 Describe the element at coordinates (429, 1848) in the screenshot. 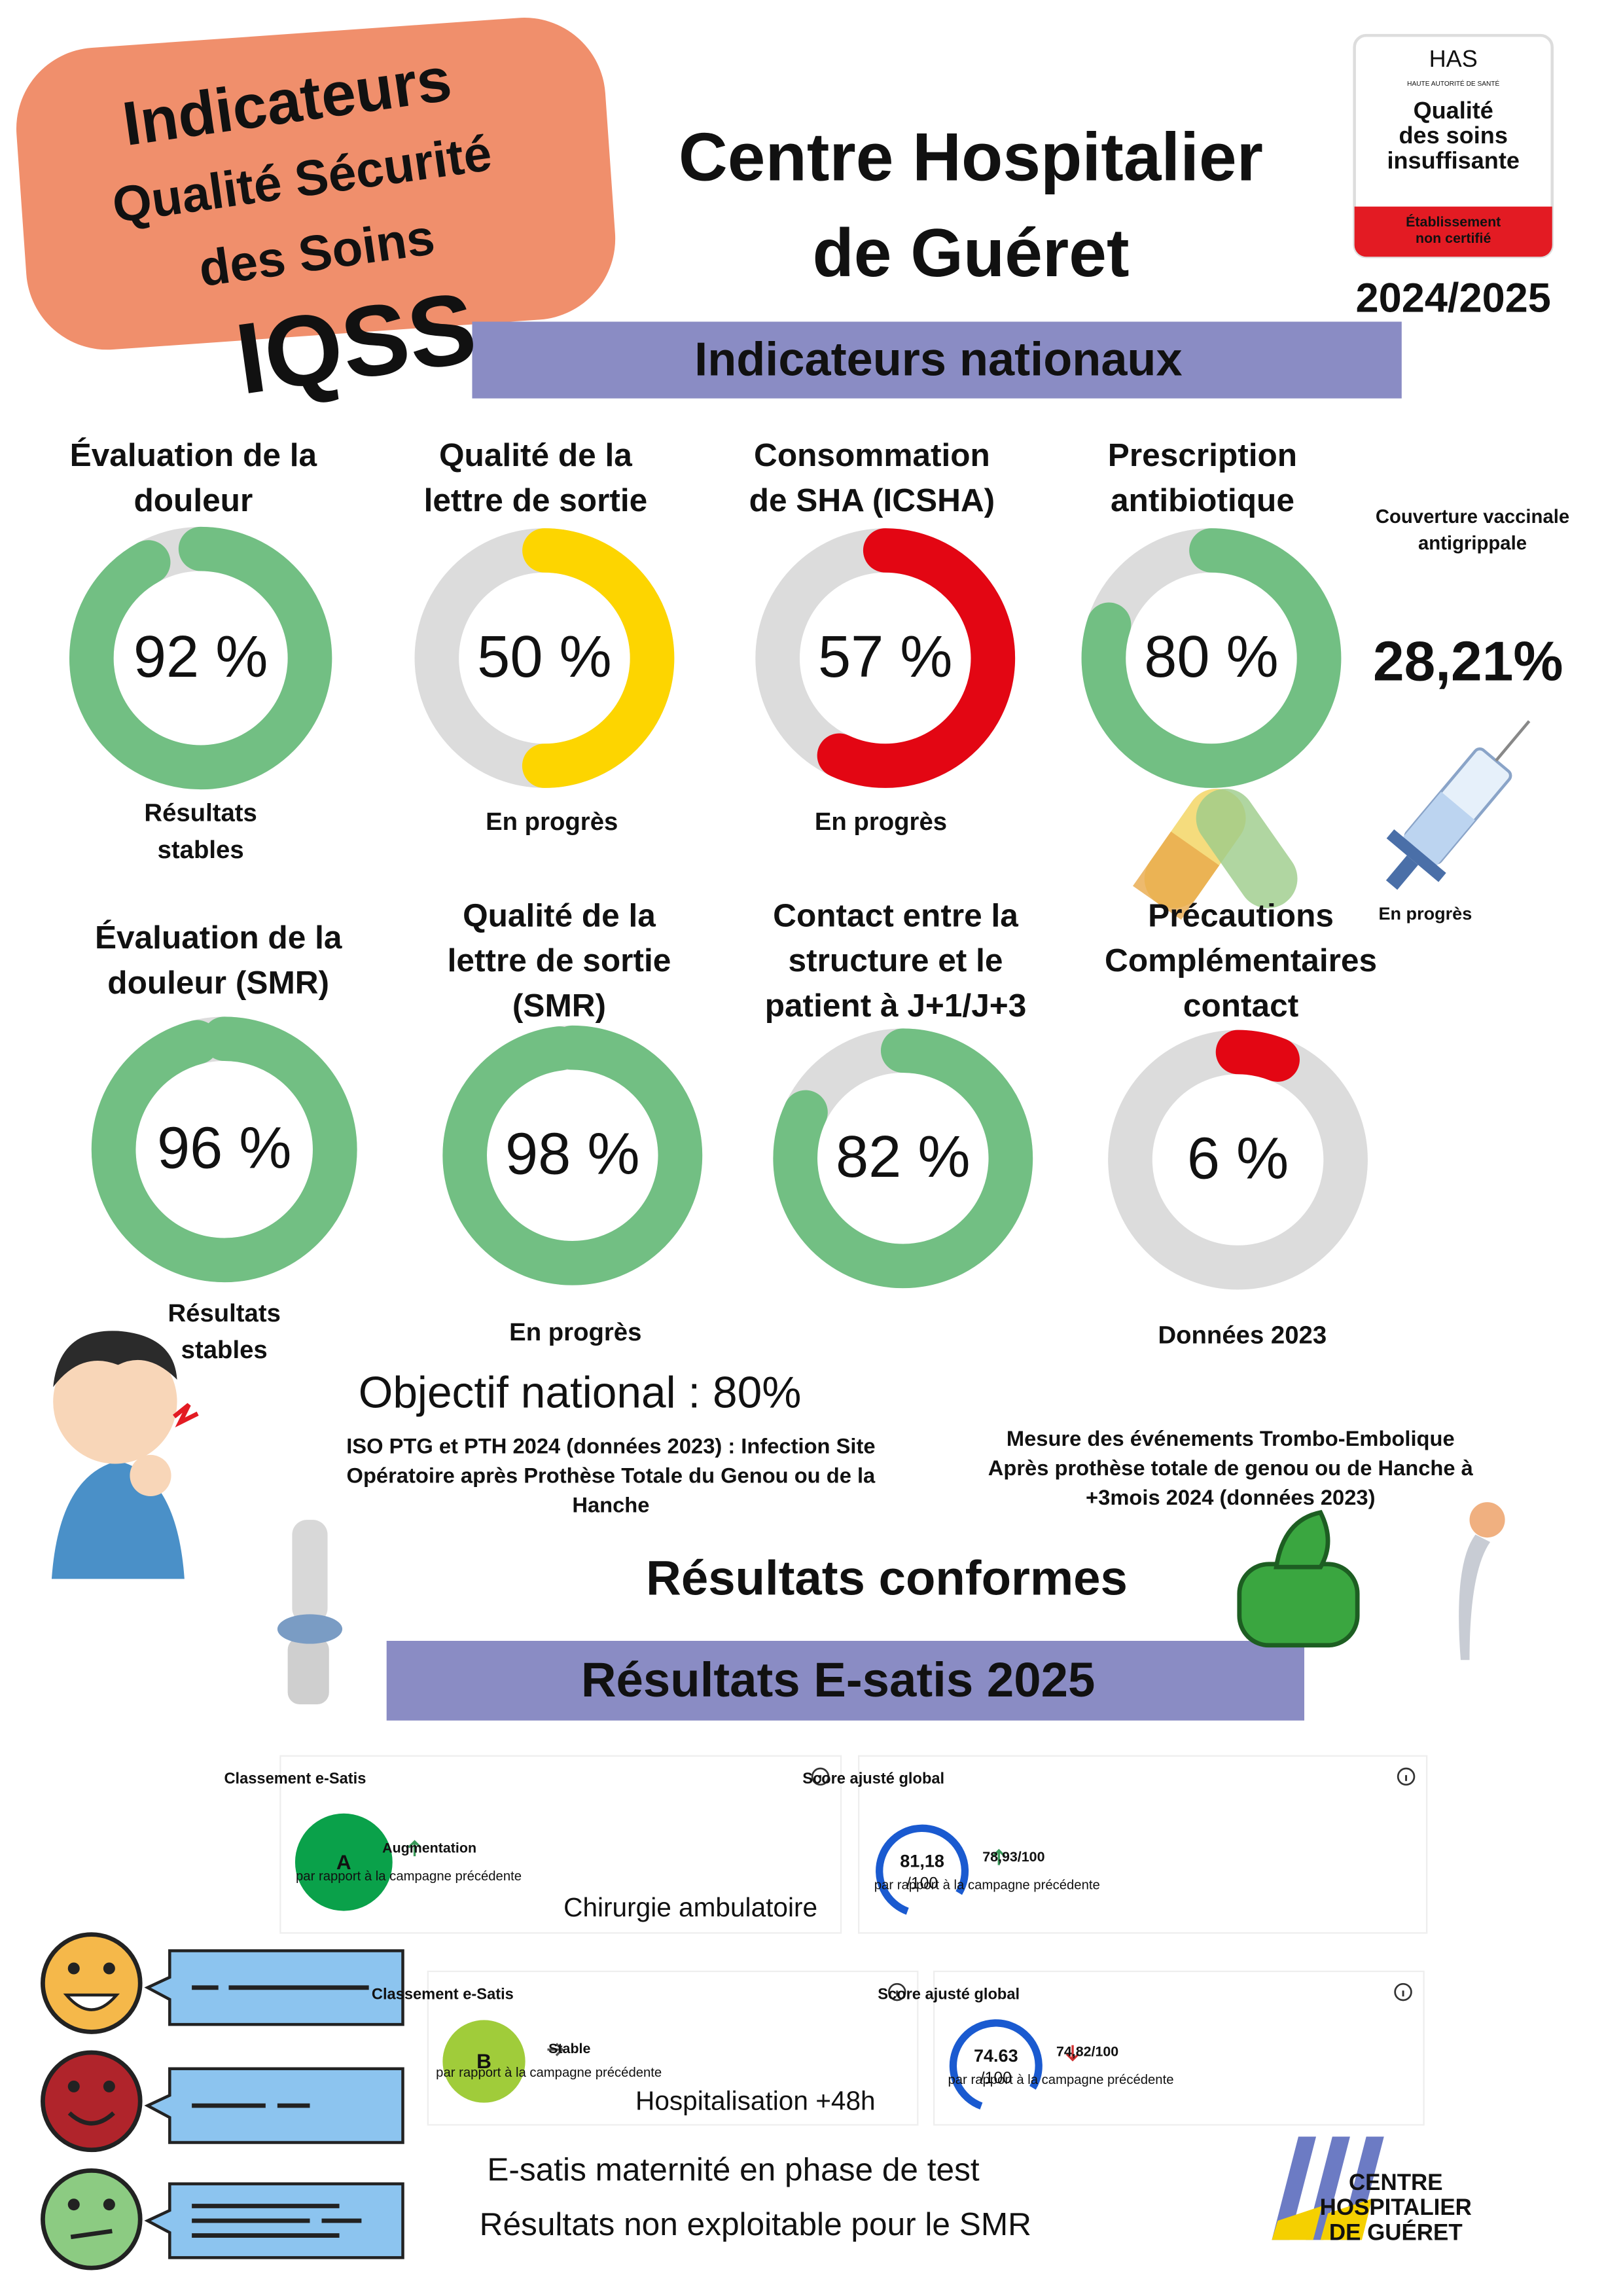

I see `trend: Augmentation` at that location.